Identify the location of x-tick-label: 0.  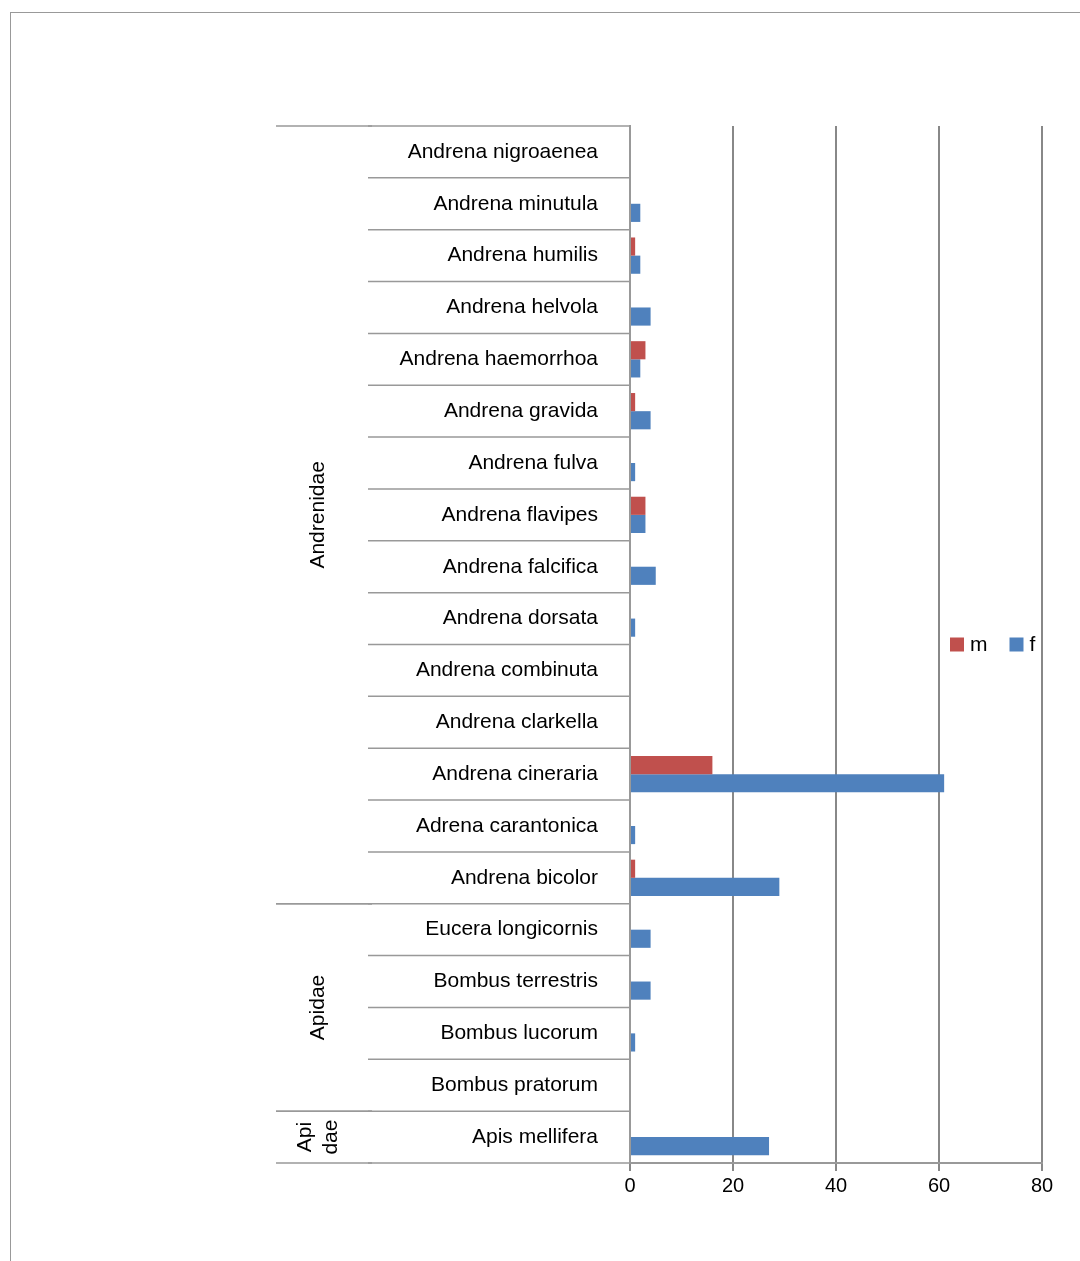
(630, 1184).